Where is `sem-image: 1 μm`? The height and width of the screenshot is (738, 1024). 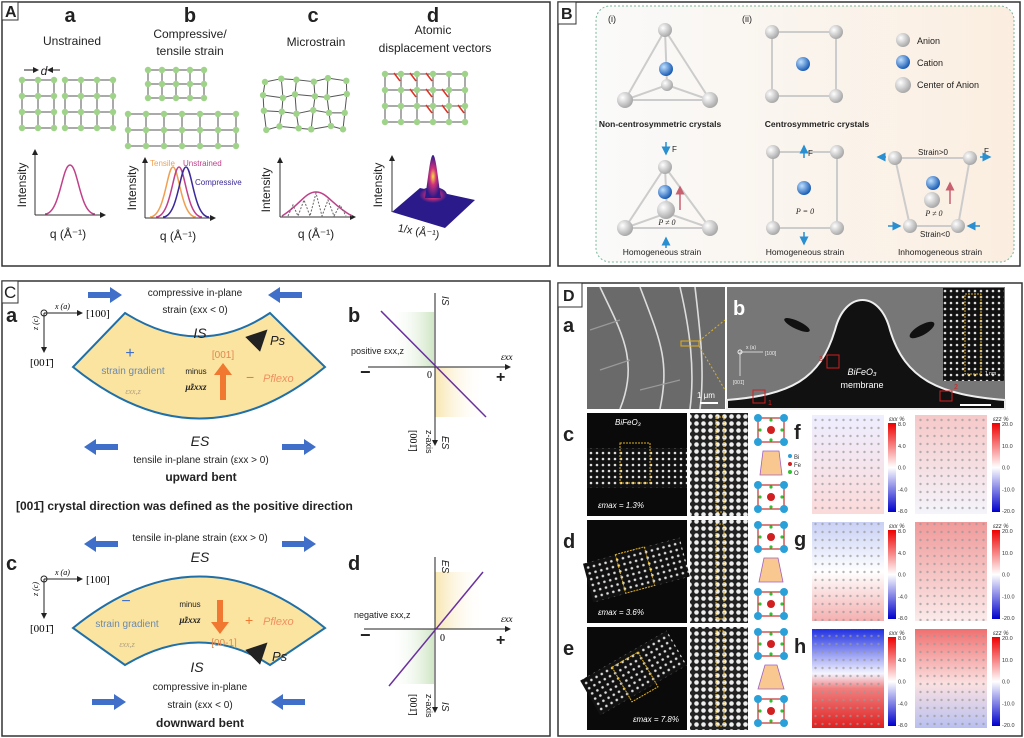 sem-image: 1 μm is located at coordinates (656, 348).